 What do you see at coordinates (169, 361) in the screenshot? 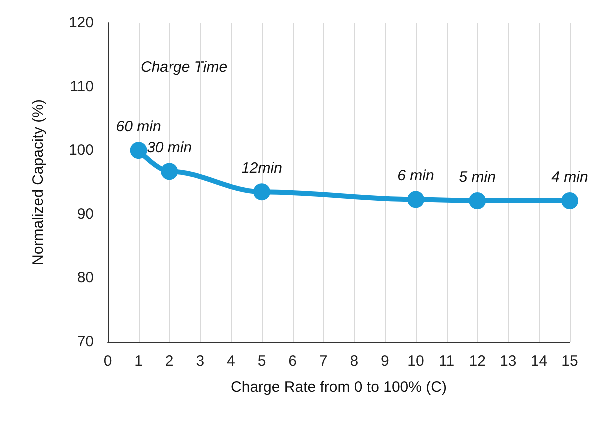
I see `x-tick-label: 2` at bounding box center [169, 361].